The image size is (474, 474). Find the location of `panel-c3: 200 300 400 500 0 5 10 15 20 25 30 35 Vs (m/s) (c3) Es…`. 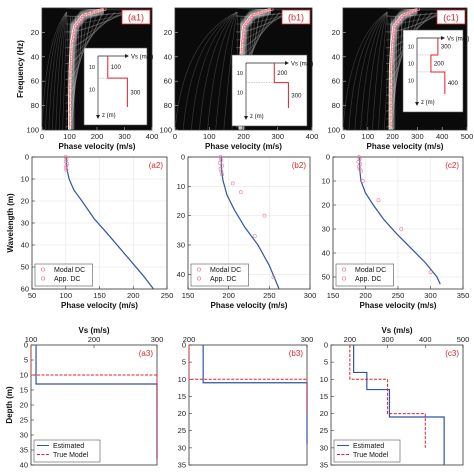

panel-c3: 200 300 400 500 0 5 10 15 20 25 30 35 Vs (m/s) (c3) Es… is located at coordinates (395, 398).